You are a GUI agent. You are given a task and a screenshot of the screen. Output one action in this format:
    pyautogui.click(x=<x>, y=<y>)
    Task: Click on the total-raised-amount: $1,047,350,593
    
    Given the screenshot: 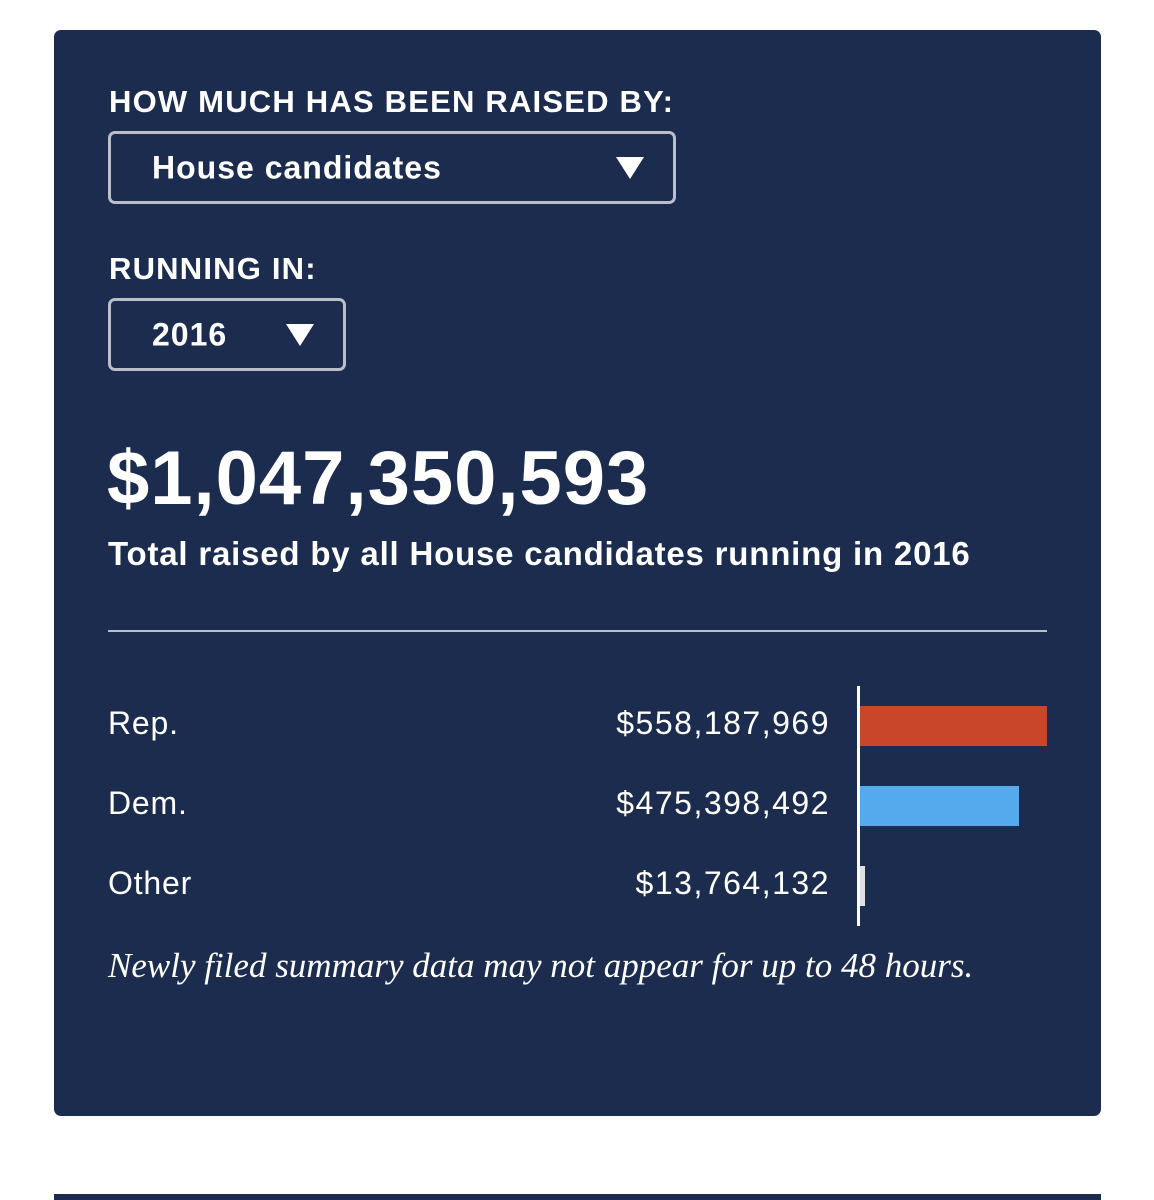 What is the action you would take?
    pyautogui.click(x=378, y=478)
    